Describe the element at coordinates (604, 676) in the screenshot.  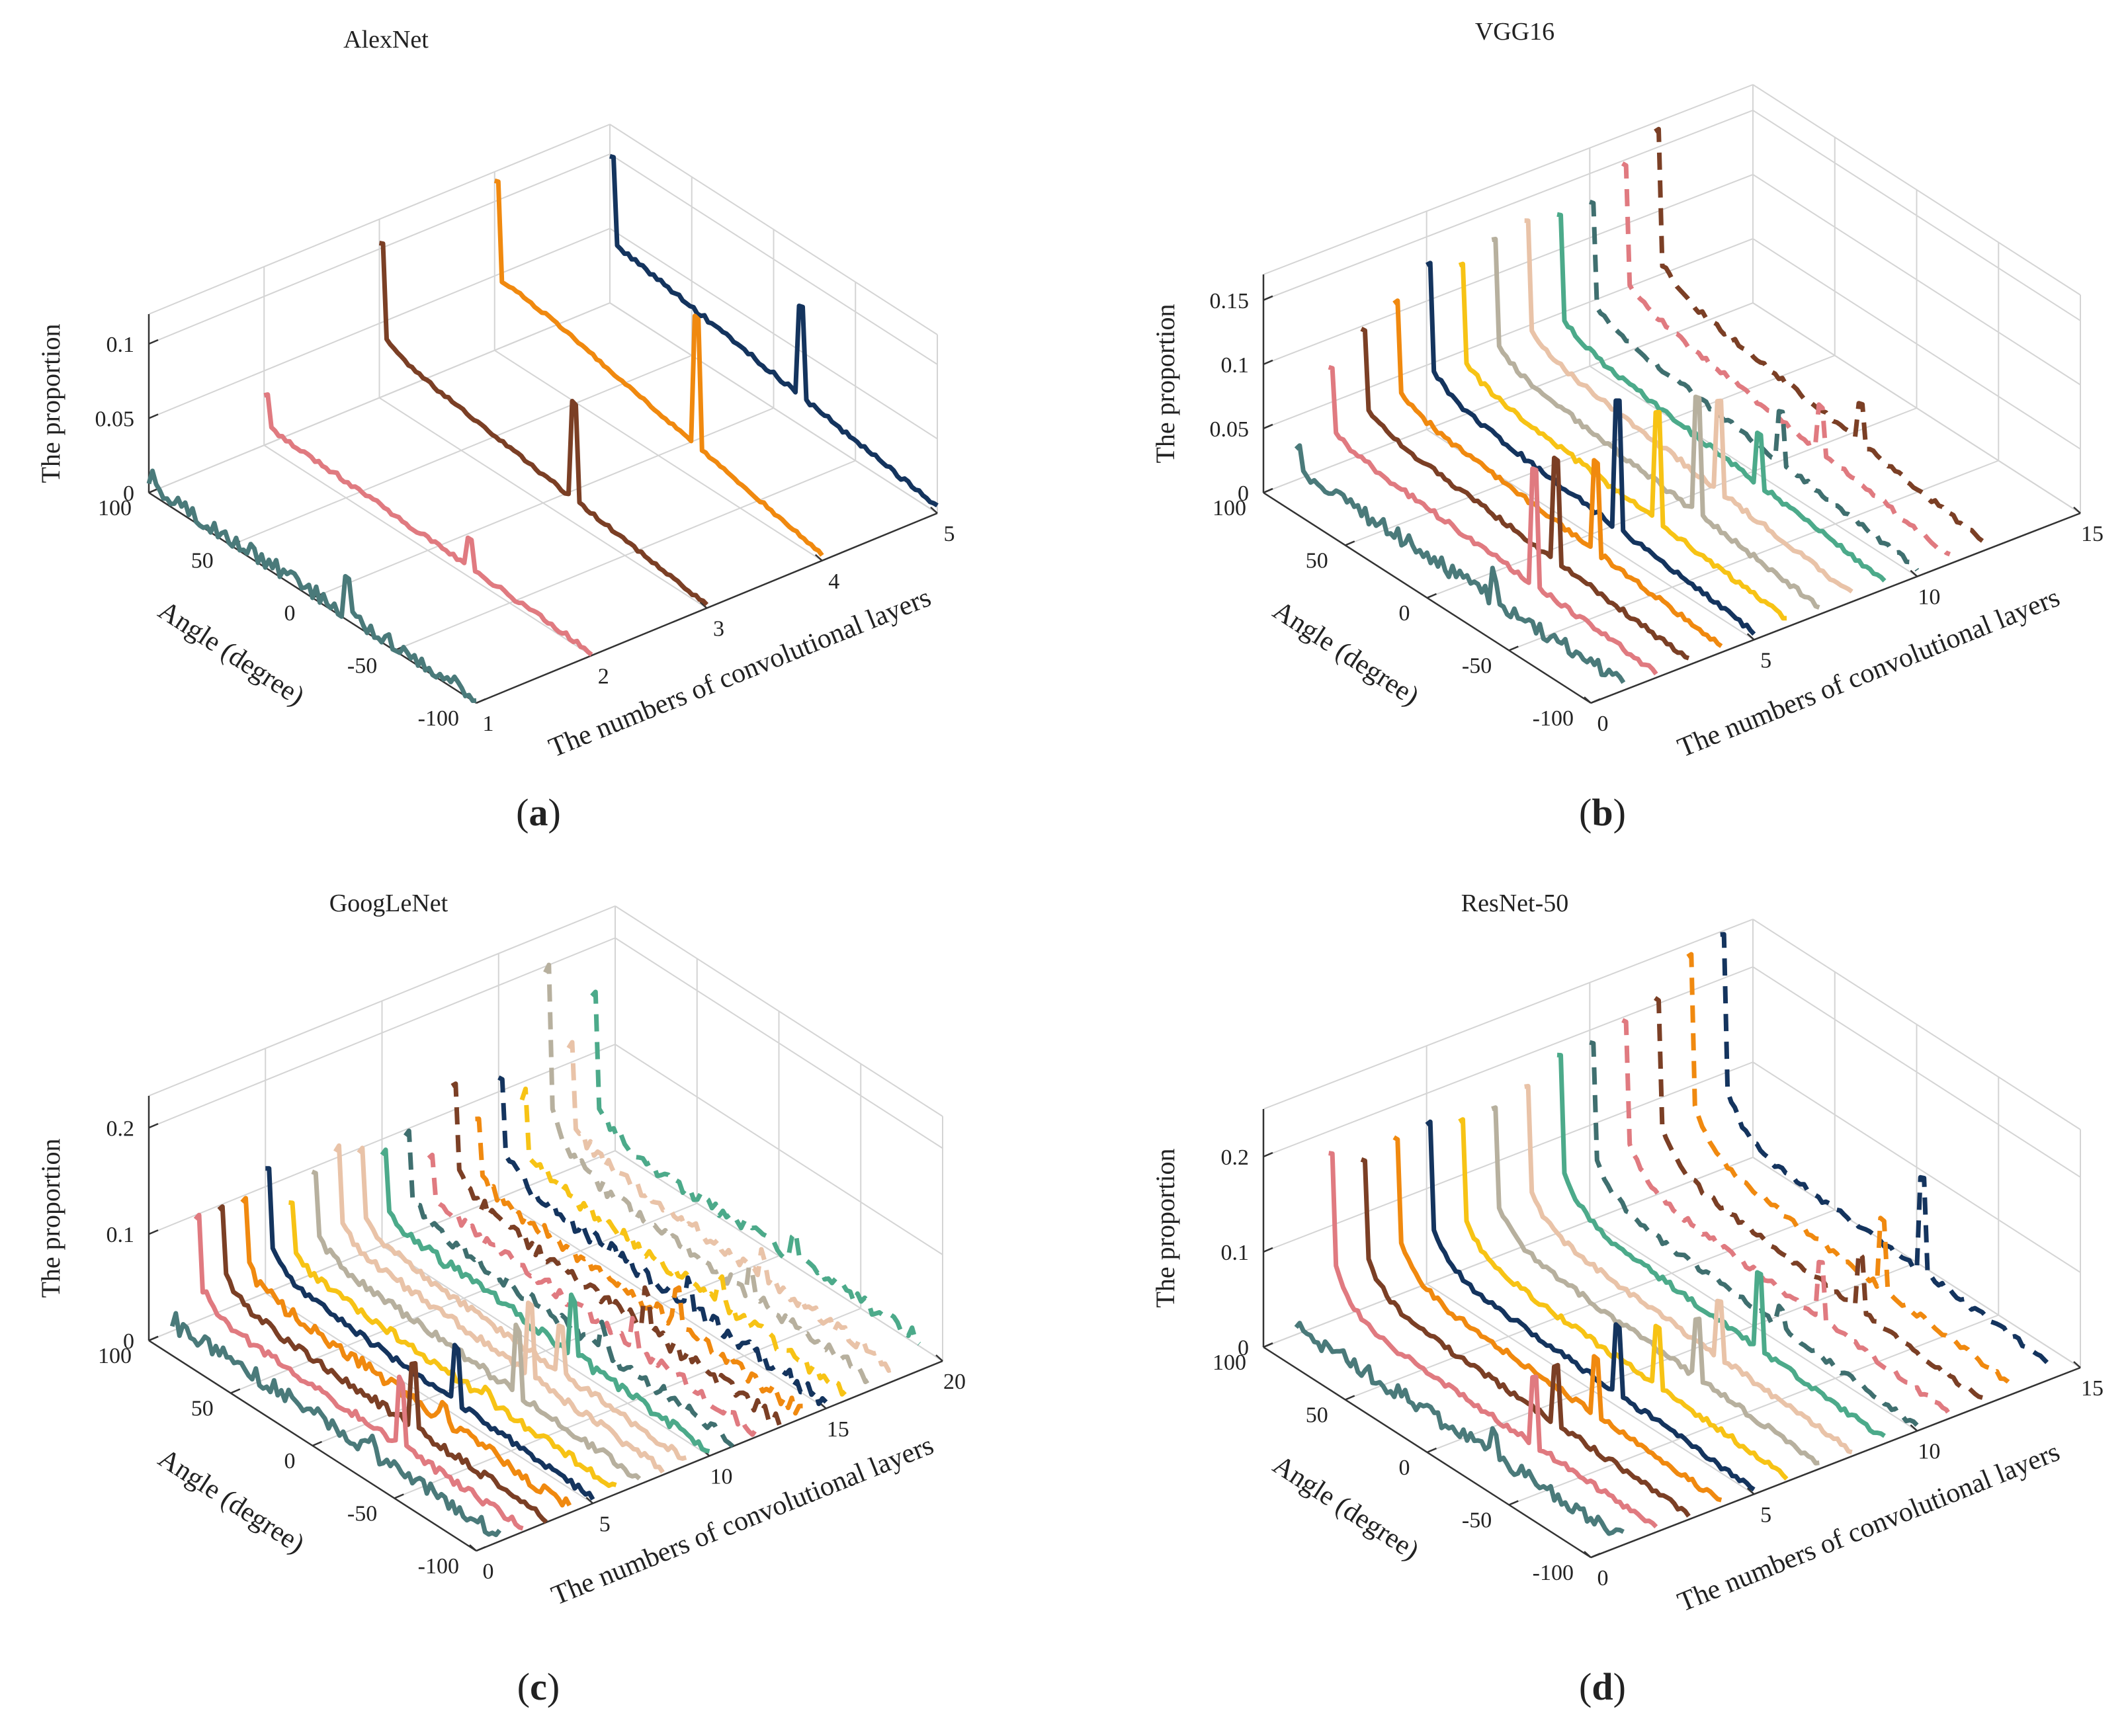
I see `layer-tick-label: 2` at that location.